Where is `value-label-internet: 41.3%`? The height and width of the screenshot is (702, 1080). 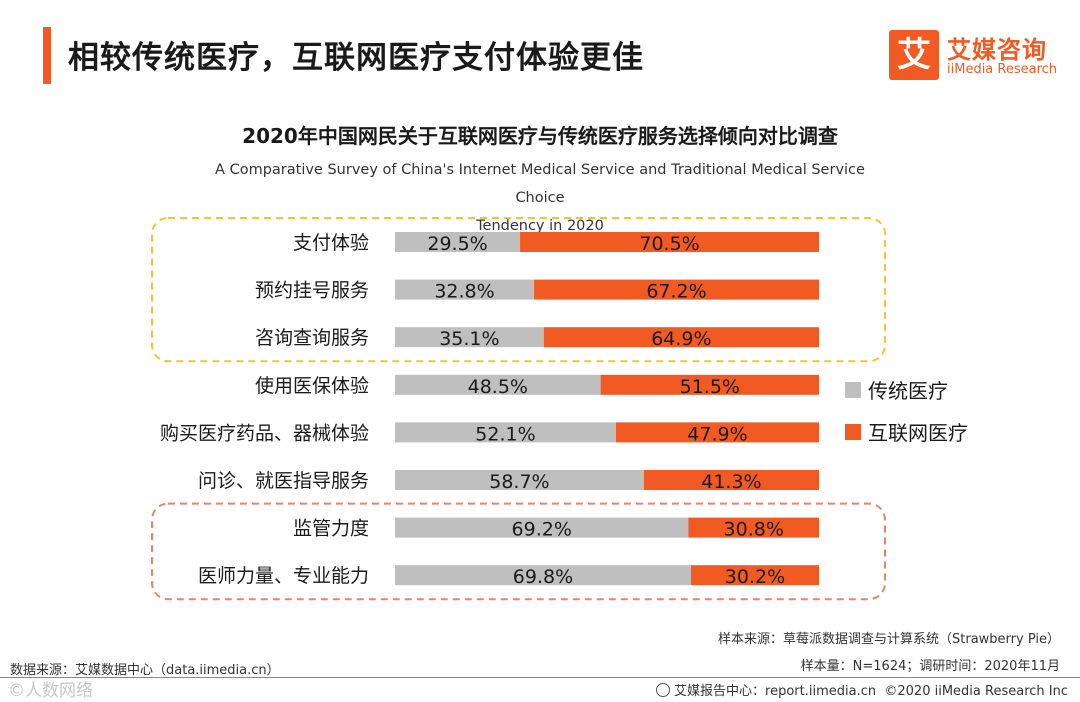
value-label-internet: 41.3% is located at coordinates (731, 482).